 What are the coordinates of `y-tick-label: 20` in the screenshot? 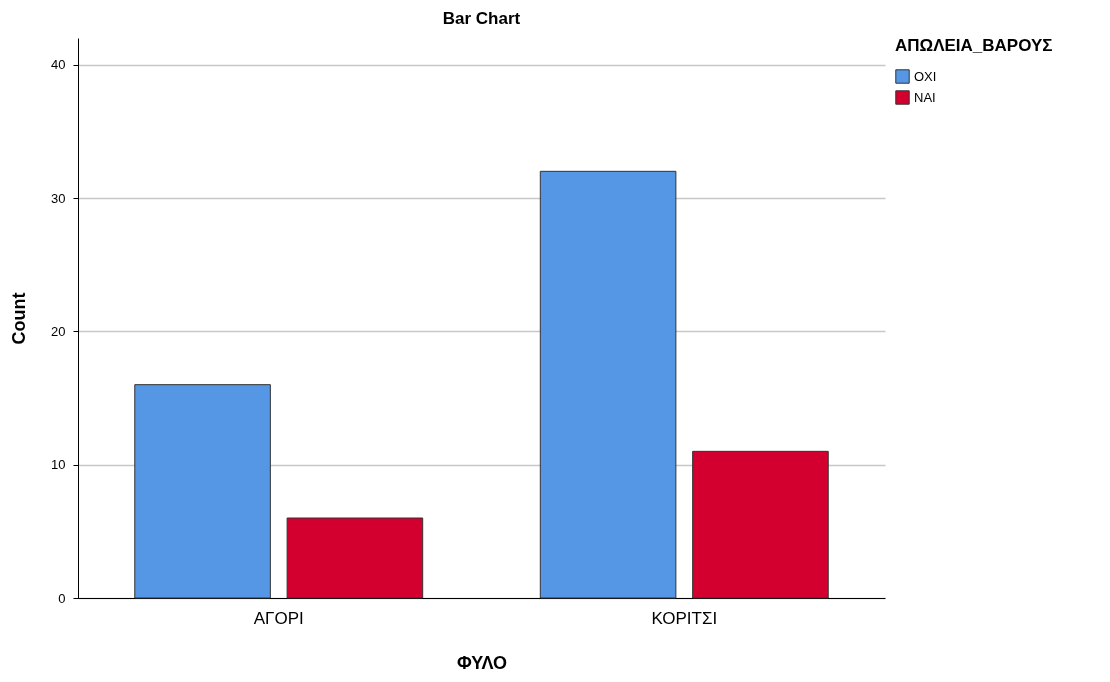 It's located at (58, 331).